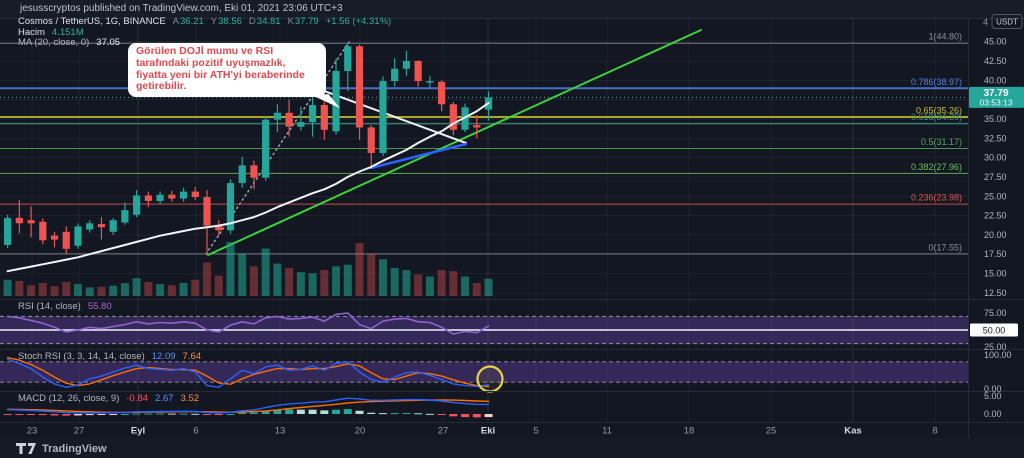 The width and height of the screenshot is (1024, 458). I want to click on currency-badge, so click(1007, 21).